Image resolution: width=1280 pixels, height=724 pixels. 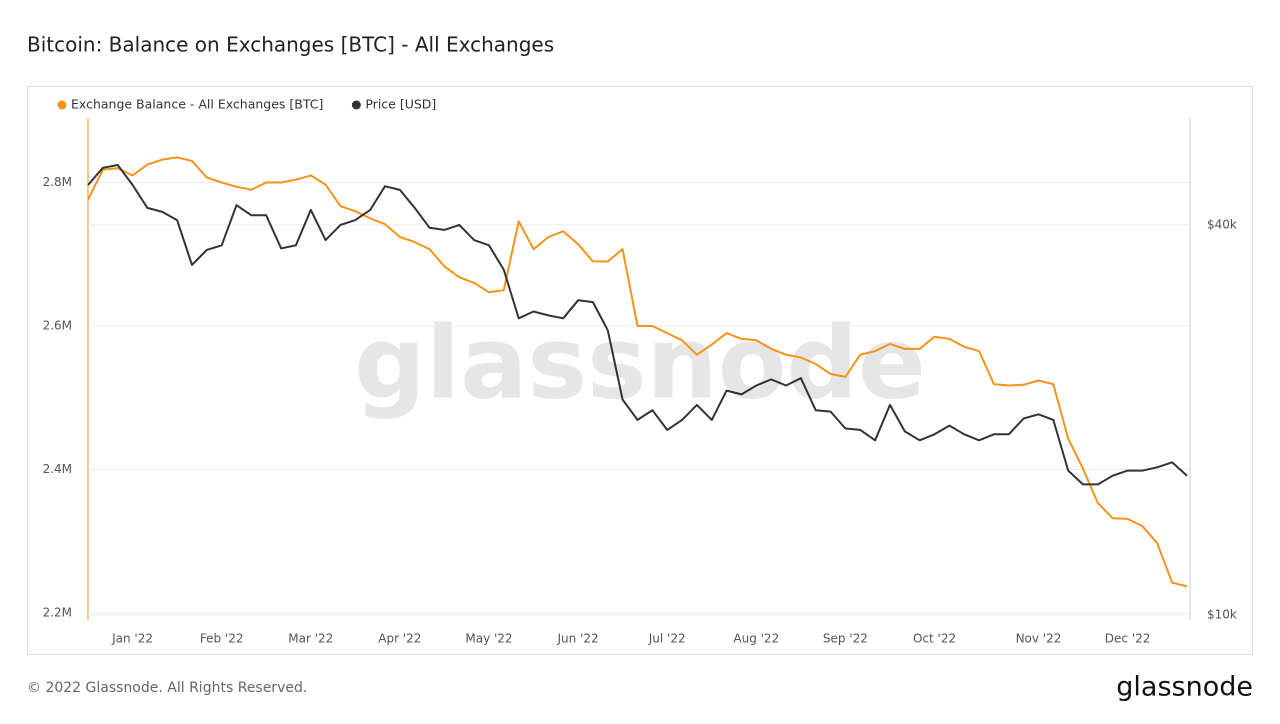 I want to click on legend-label: Exchange Balance - All Exchanges [BTC], so click(x=197, y=104).